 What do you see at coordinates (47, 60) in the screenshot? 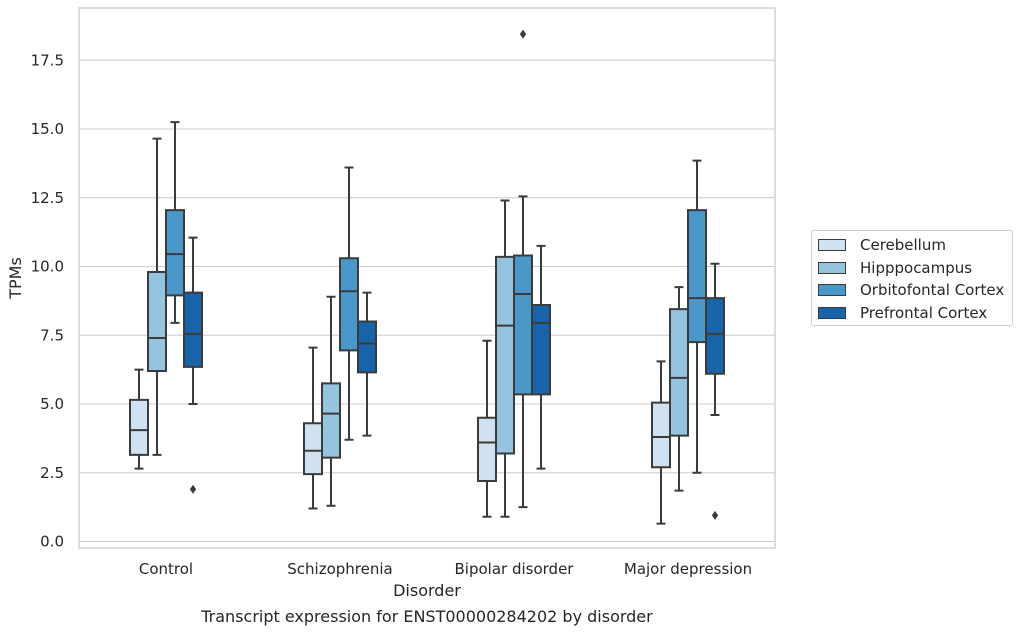
I see `y-tick-label: 17.5` at bounding box center [47, 60].